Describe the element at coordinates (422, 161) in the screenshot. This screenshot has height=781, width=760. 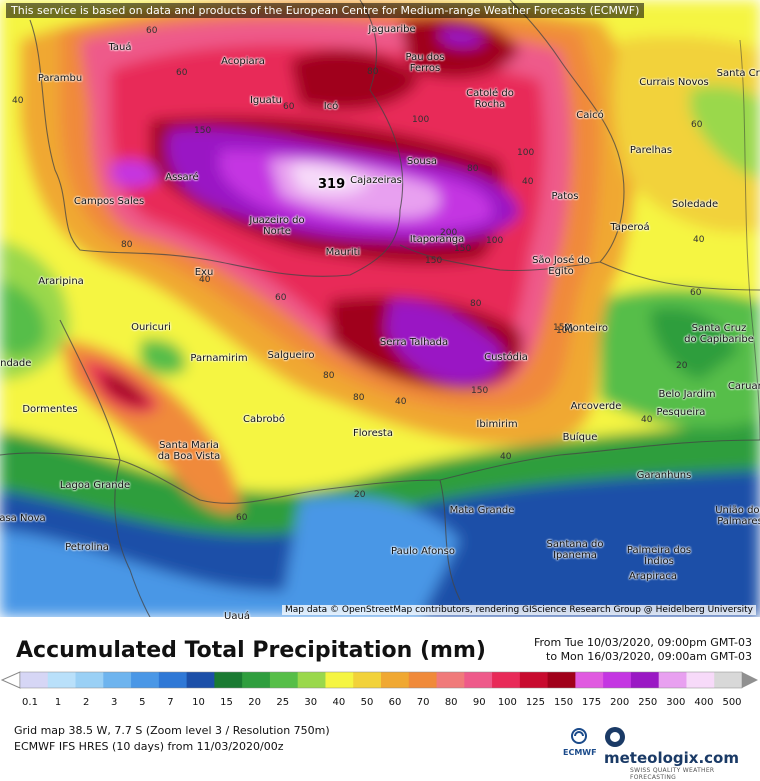
I see `place-label: Sousa` at that location.